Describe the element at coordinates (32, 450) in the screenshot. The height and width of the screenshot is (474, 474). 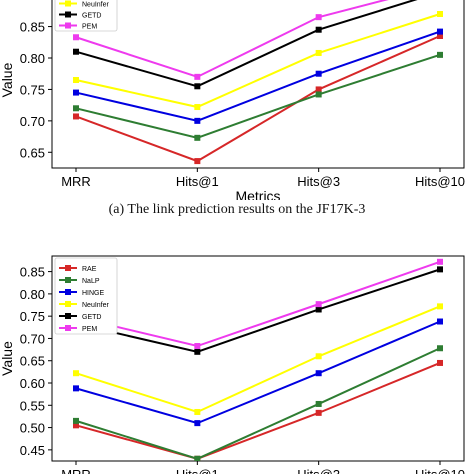
I see `y-tick-label: 0.45` at that location.